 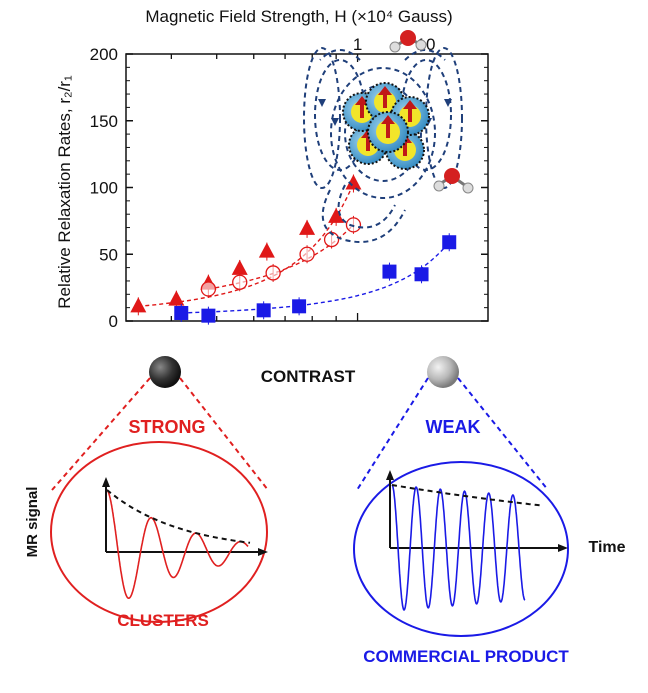 What do you see at coordinates (357, 44) in the screenshot?
I see `top-tick-label: 1` at bounding box center [357, 44].